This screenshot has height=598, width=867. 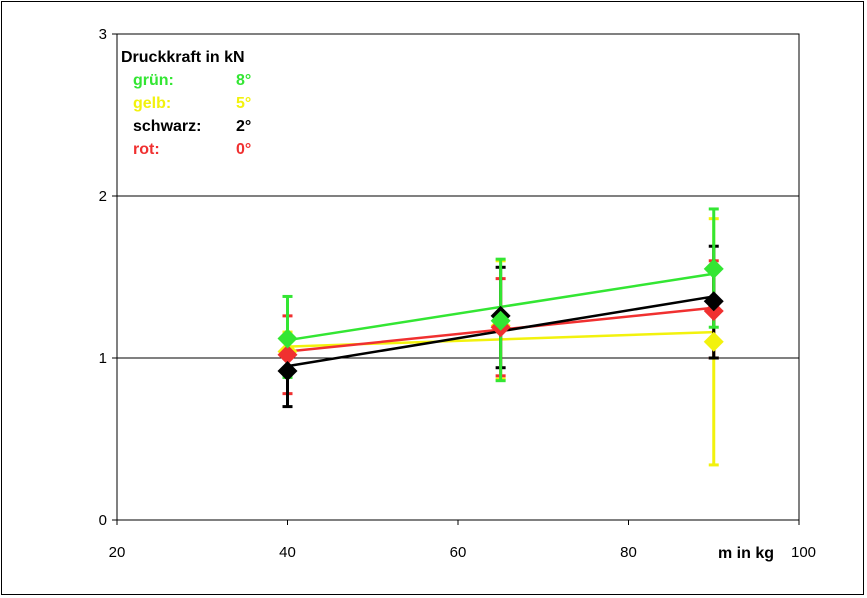 What do you see at coordinates (746, 553) in the screenshot?
I see `x-axis-label: m in kg` at bounding box center [746, 553].